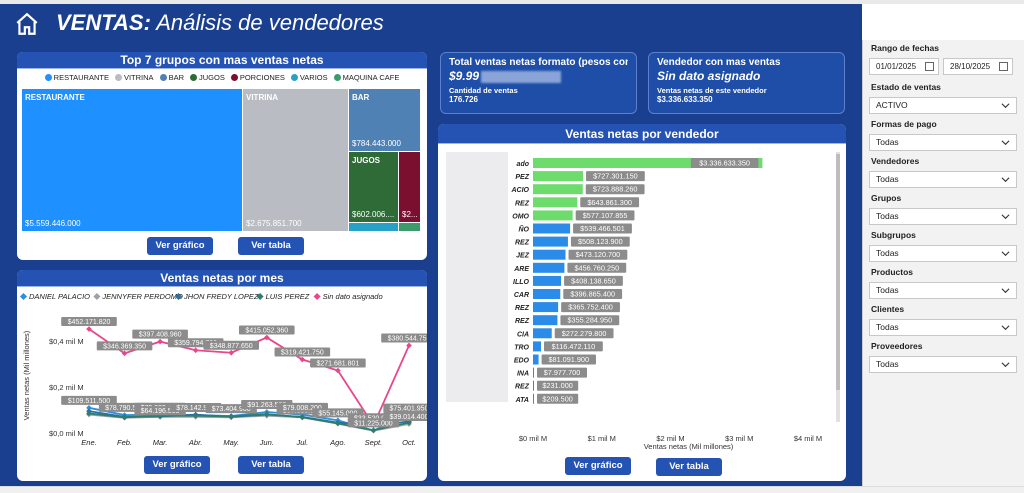 This screenshot has height=493, width=1024. Describe the element at coordinates (171, 77) in the screenshot. I see `legend-item: BAR` at that location.